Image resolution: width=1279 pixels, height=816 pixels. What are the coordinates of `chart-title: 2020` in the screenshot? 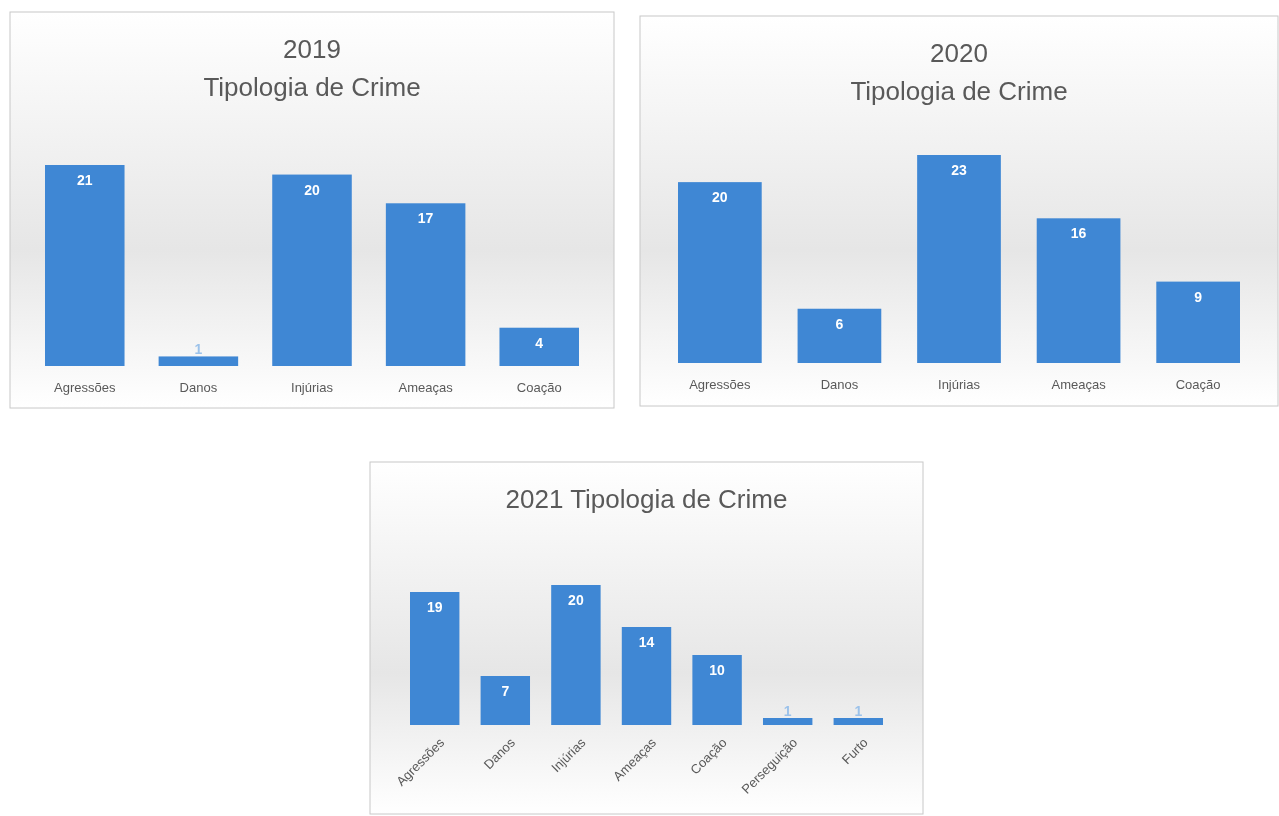 It's located at (959, 53).